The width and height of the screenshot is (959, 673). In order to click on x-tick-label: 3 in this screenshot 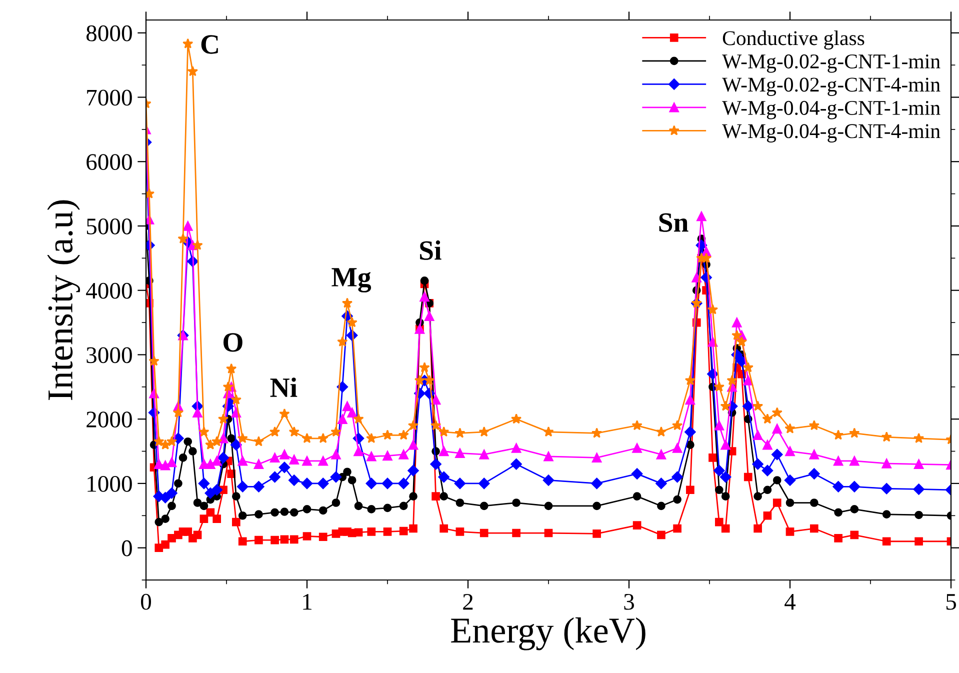, I will do `click(629, 602)`.